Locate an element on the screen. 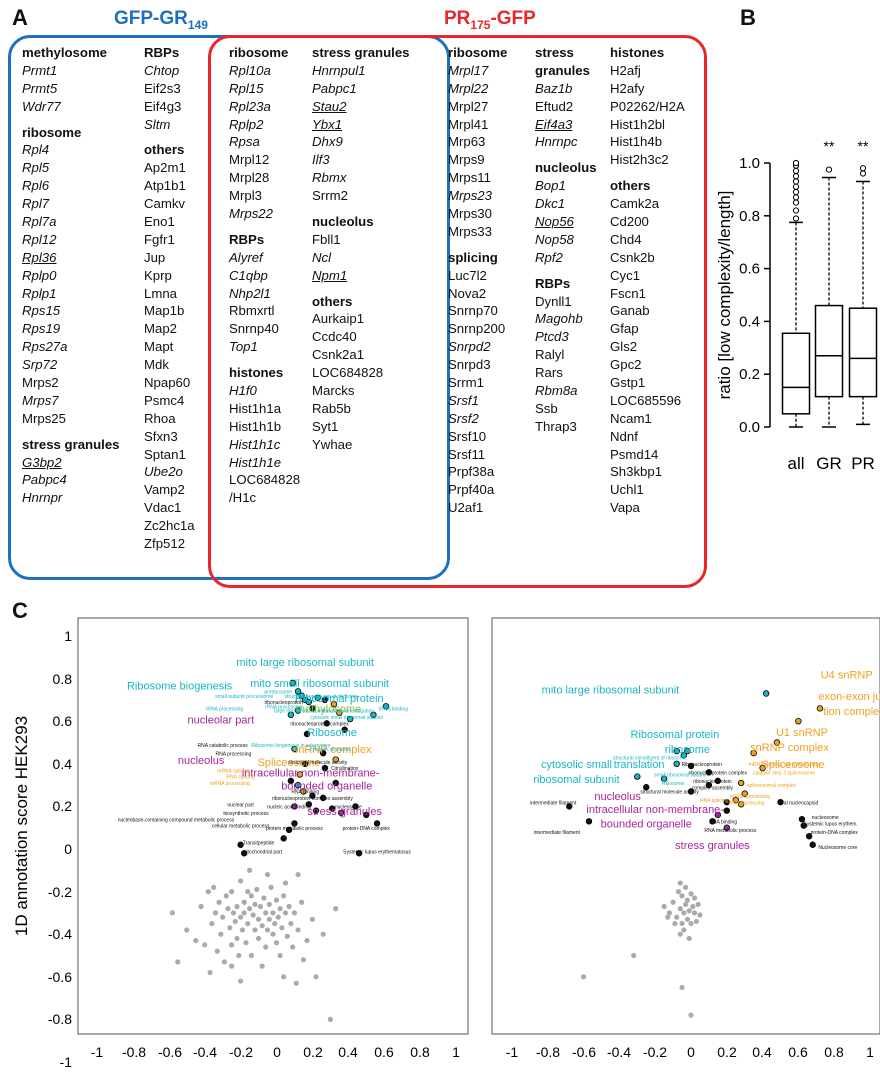 The width and height of the screenshot is (880, 1076). protein-name: Snrnp200 is located at coordinates (477, 329).